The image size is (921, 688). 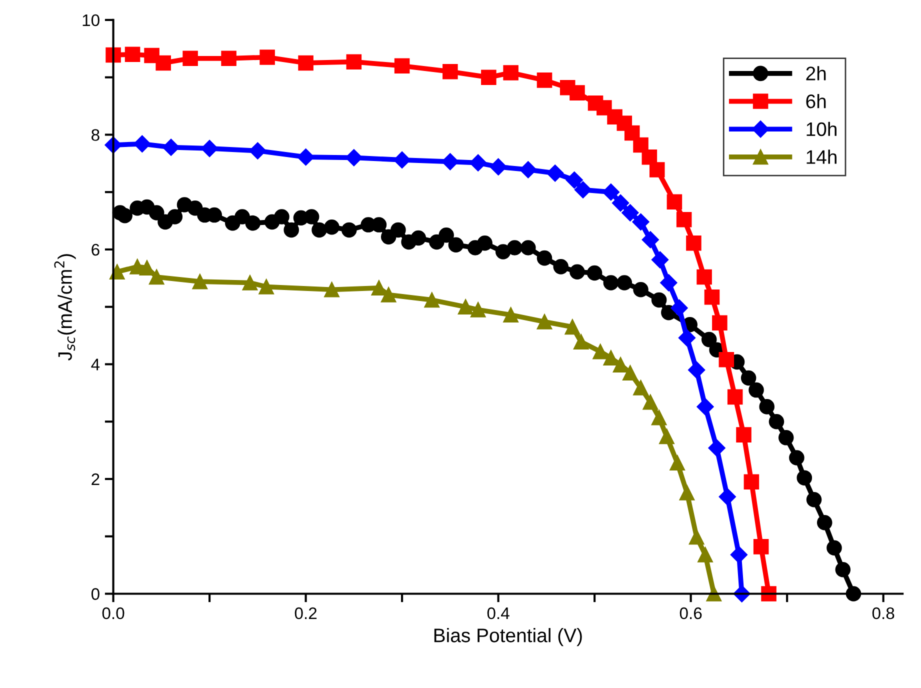 What do you see at coordinates (65, 307) in the screenshot?
I see `y-axis-title: J$_{sc}$(mA/cm$^{2}$)` at bounding box center [65, 307].